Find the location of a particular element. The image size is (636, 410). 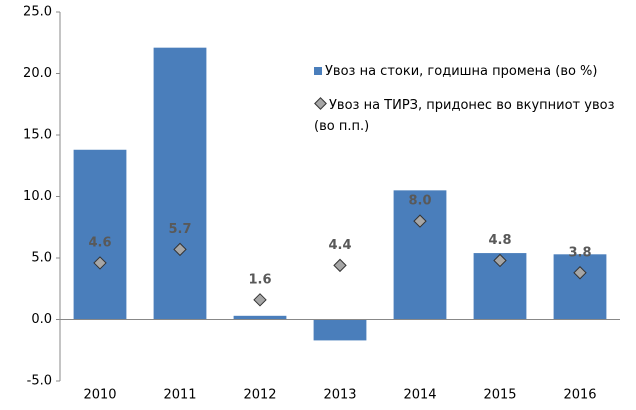

data-label: 4.6 is located at coordinates (99, 242).